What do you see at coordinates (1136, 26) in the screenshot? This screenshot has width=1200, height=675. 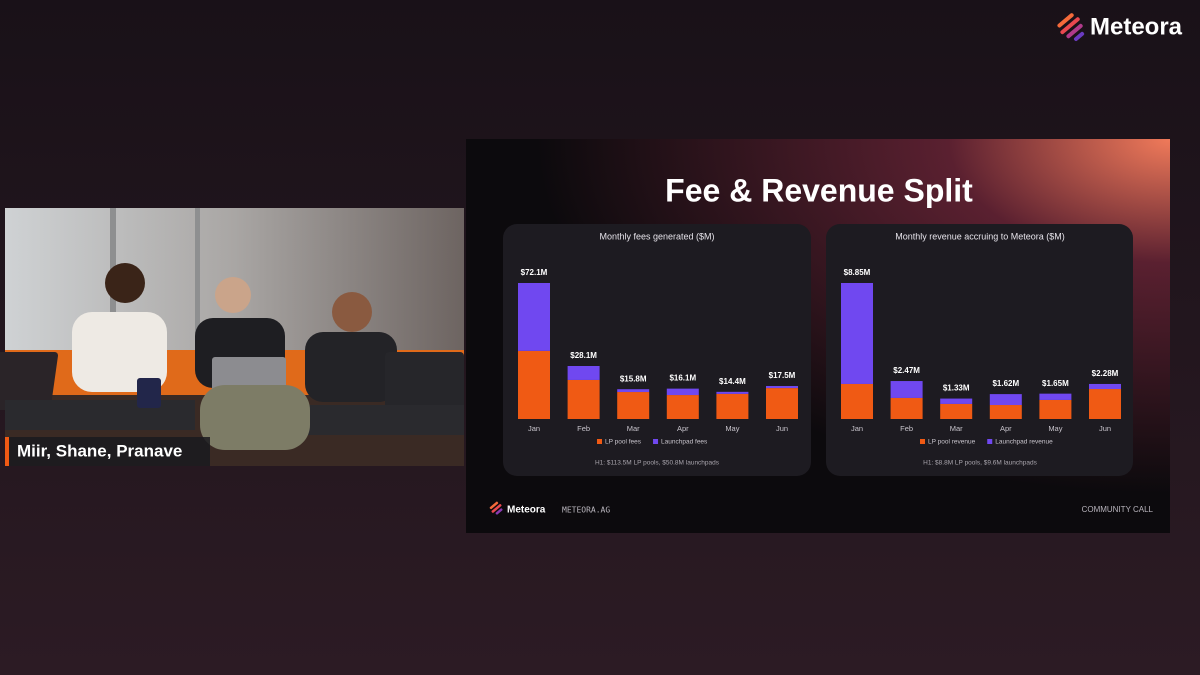 I see `brand-name: Meteora` at bounding box center [1136, 26].